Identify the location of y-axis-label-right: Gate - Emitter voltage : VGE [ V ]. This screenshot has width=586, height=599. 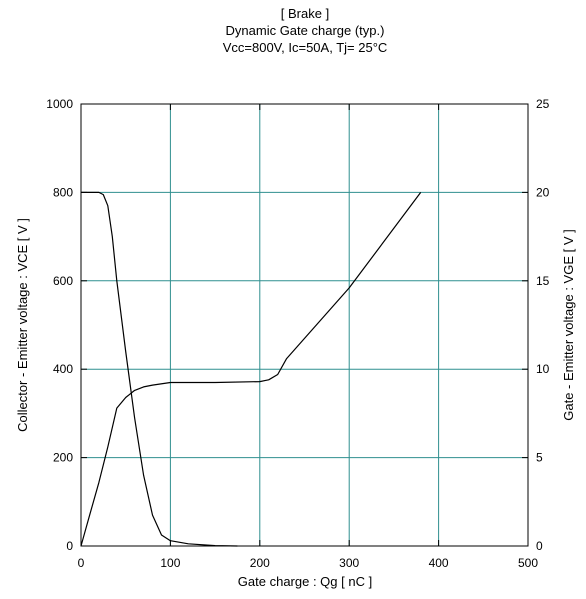
(568, 324).